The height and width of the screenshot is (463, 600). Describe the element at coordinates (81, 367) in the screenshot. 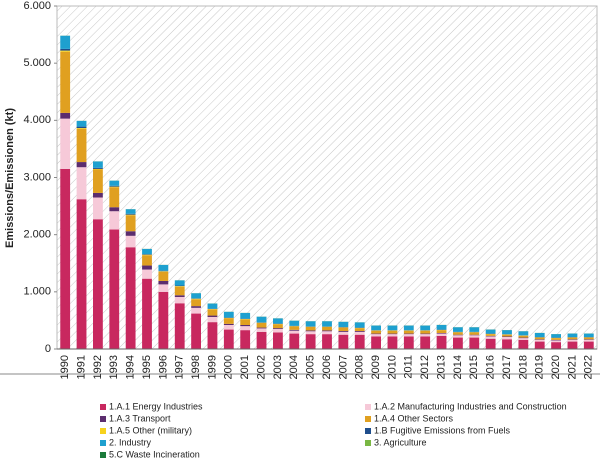

I see `x-tick-label: 1991` at that location.